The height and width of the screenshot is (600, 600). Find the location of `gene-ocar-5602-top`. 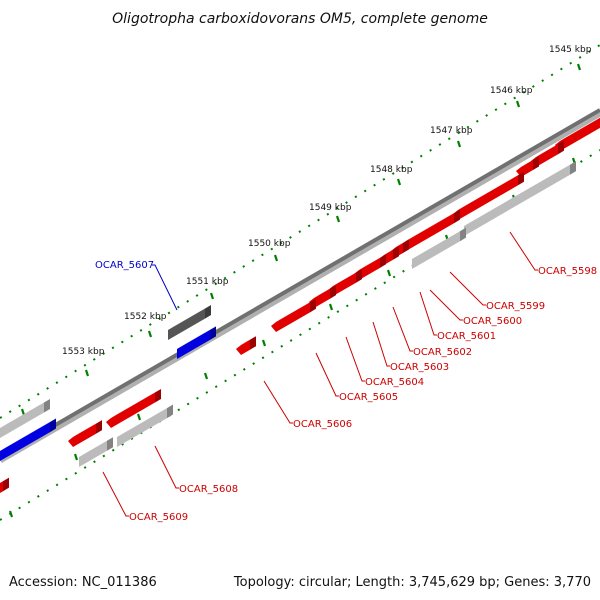

gene-ocar-5602-top is located at coordinates (391, 250).